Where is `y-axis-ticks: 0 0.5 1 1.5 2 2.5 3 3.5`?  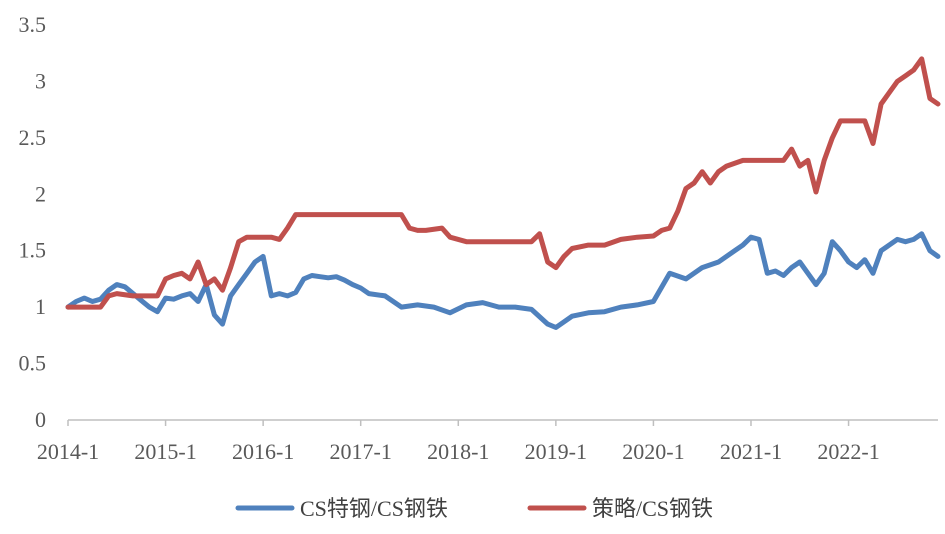 y-axis-ticks: 0 0.5 1 1.5 2 2.5 3 3.5 is located at coordinates (33, 222).